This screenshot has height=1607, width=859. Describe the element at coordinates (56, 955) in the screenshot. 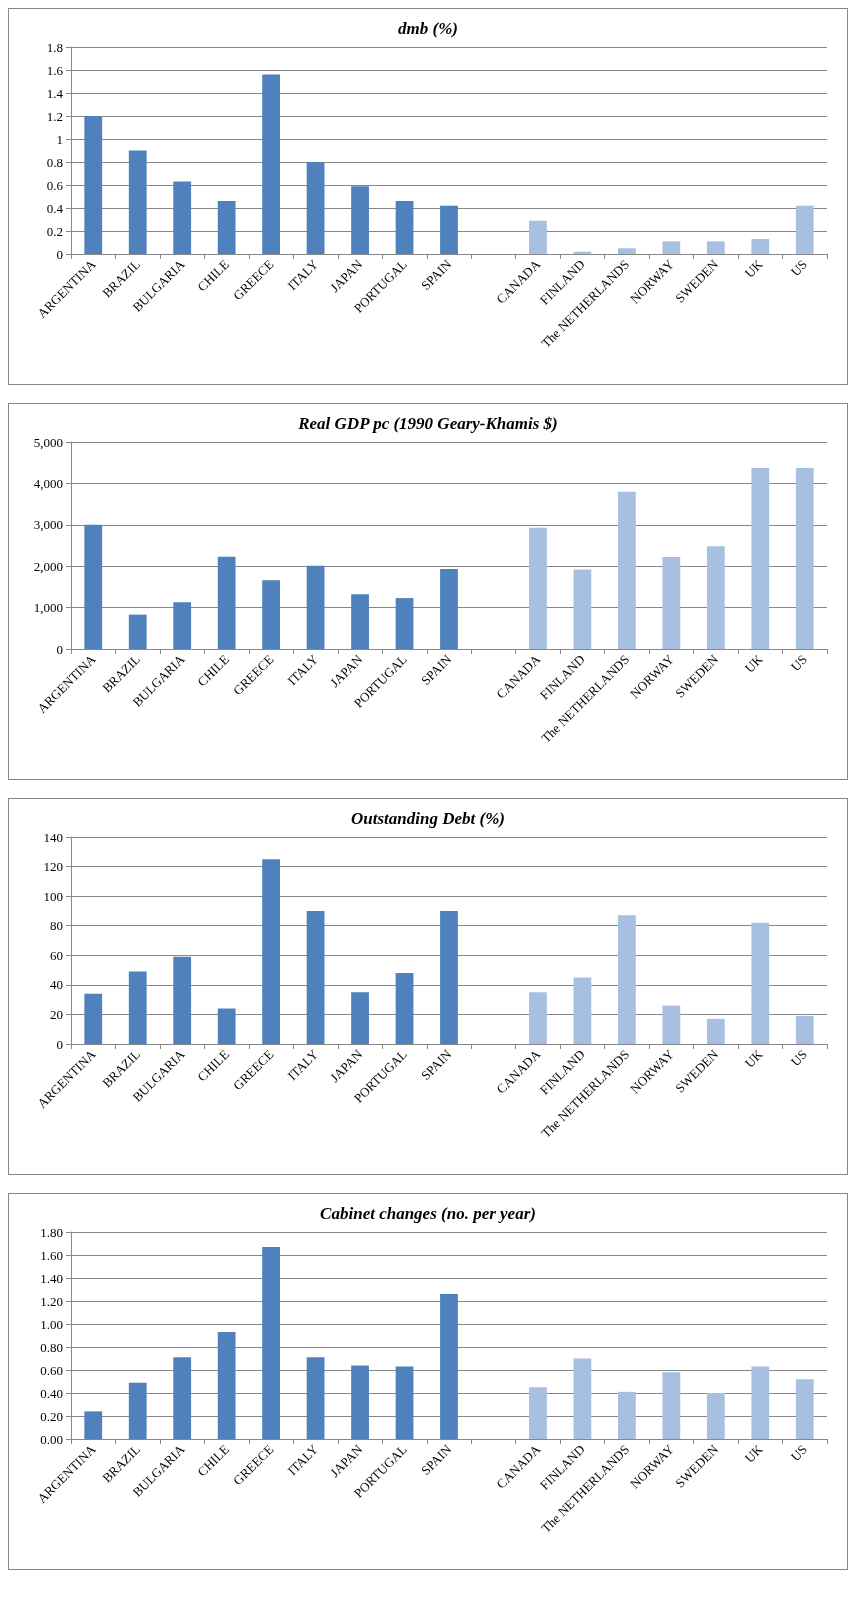

I see `y-tick-label: 60` at that location.